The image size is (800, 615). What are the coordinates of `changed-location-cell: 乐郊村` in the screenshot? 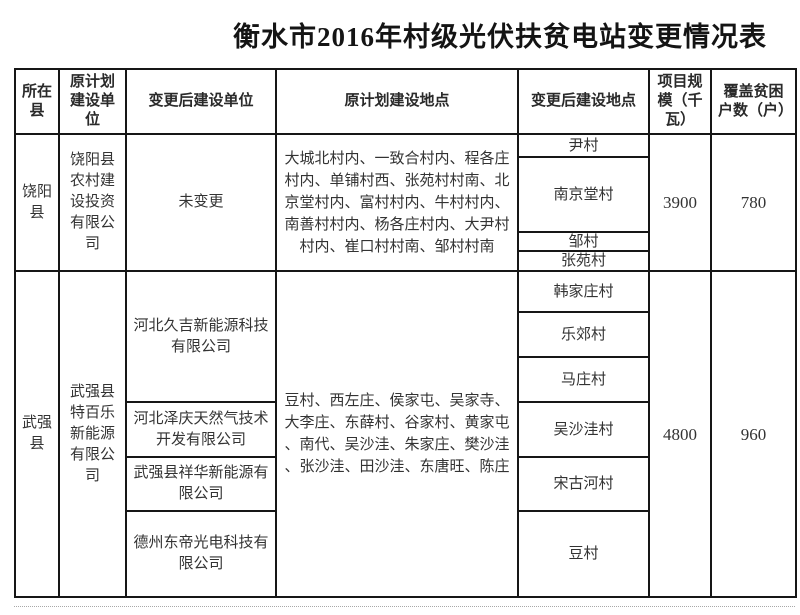 It's located at (583, 334).